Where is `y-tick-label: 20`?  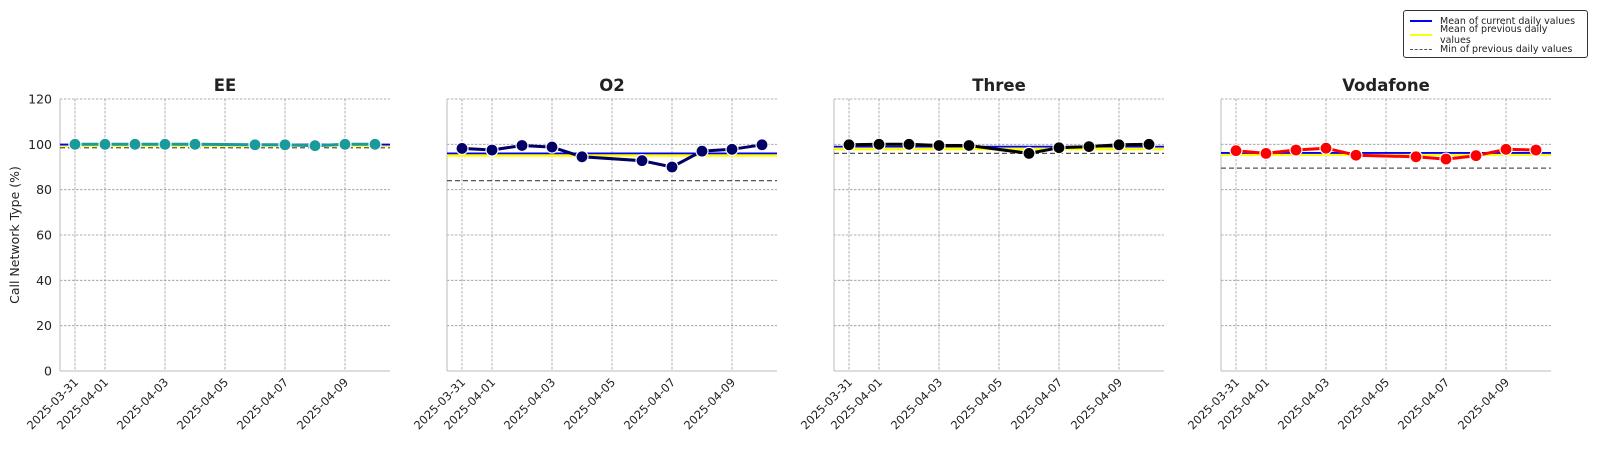 y-tick-label: 20 is located at coordinates (44, 325).